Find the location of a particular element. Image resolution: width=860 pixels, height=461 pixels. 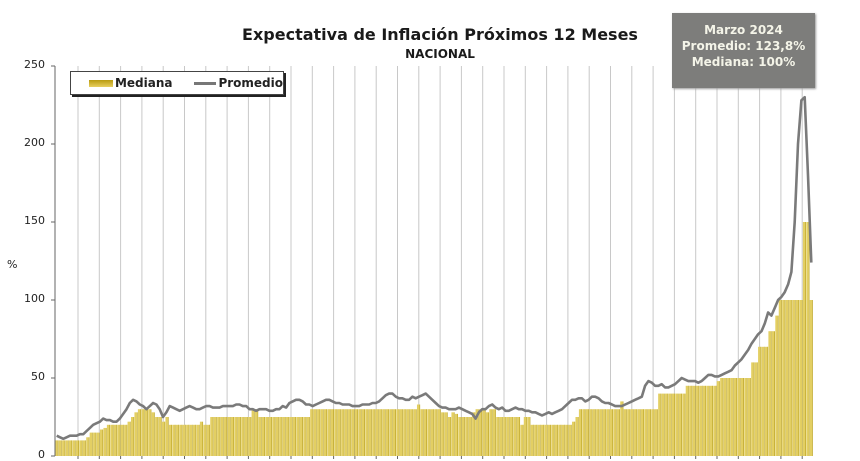

y-axis-title: % is located at coordinates (12, 264).